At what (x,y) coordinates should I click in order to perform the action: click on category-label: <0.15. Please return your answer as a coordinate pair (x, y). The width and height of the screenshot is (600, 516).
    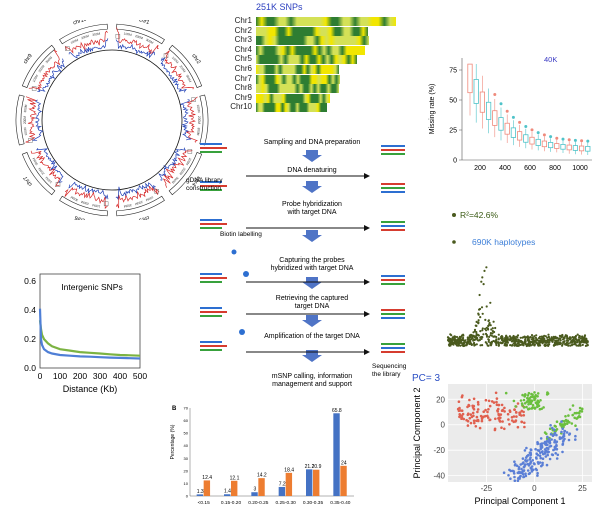
    Looking at the image, I should click on (204, 503).